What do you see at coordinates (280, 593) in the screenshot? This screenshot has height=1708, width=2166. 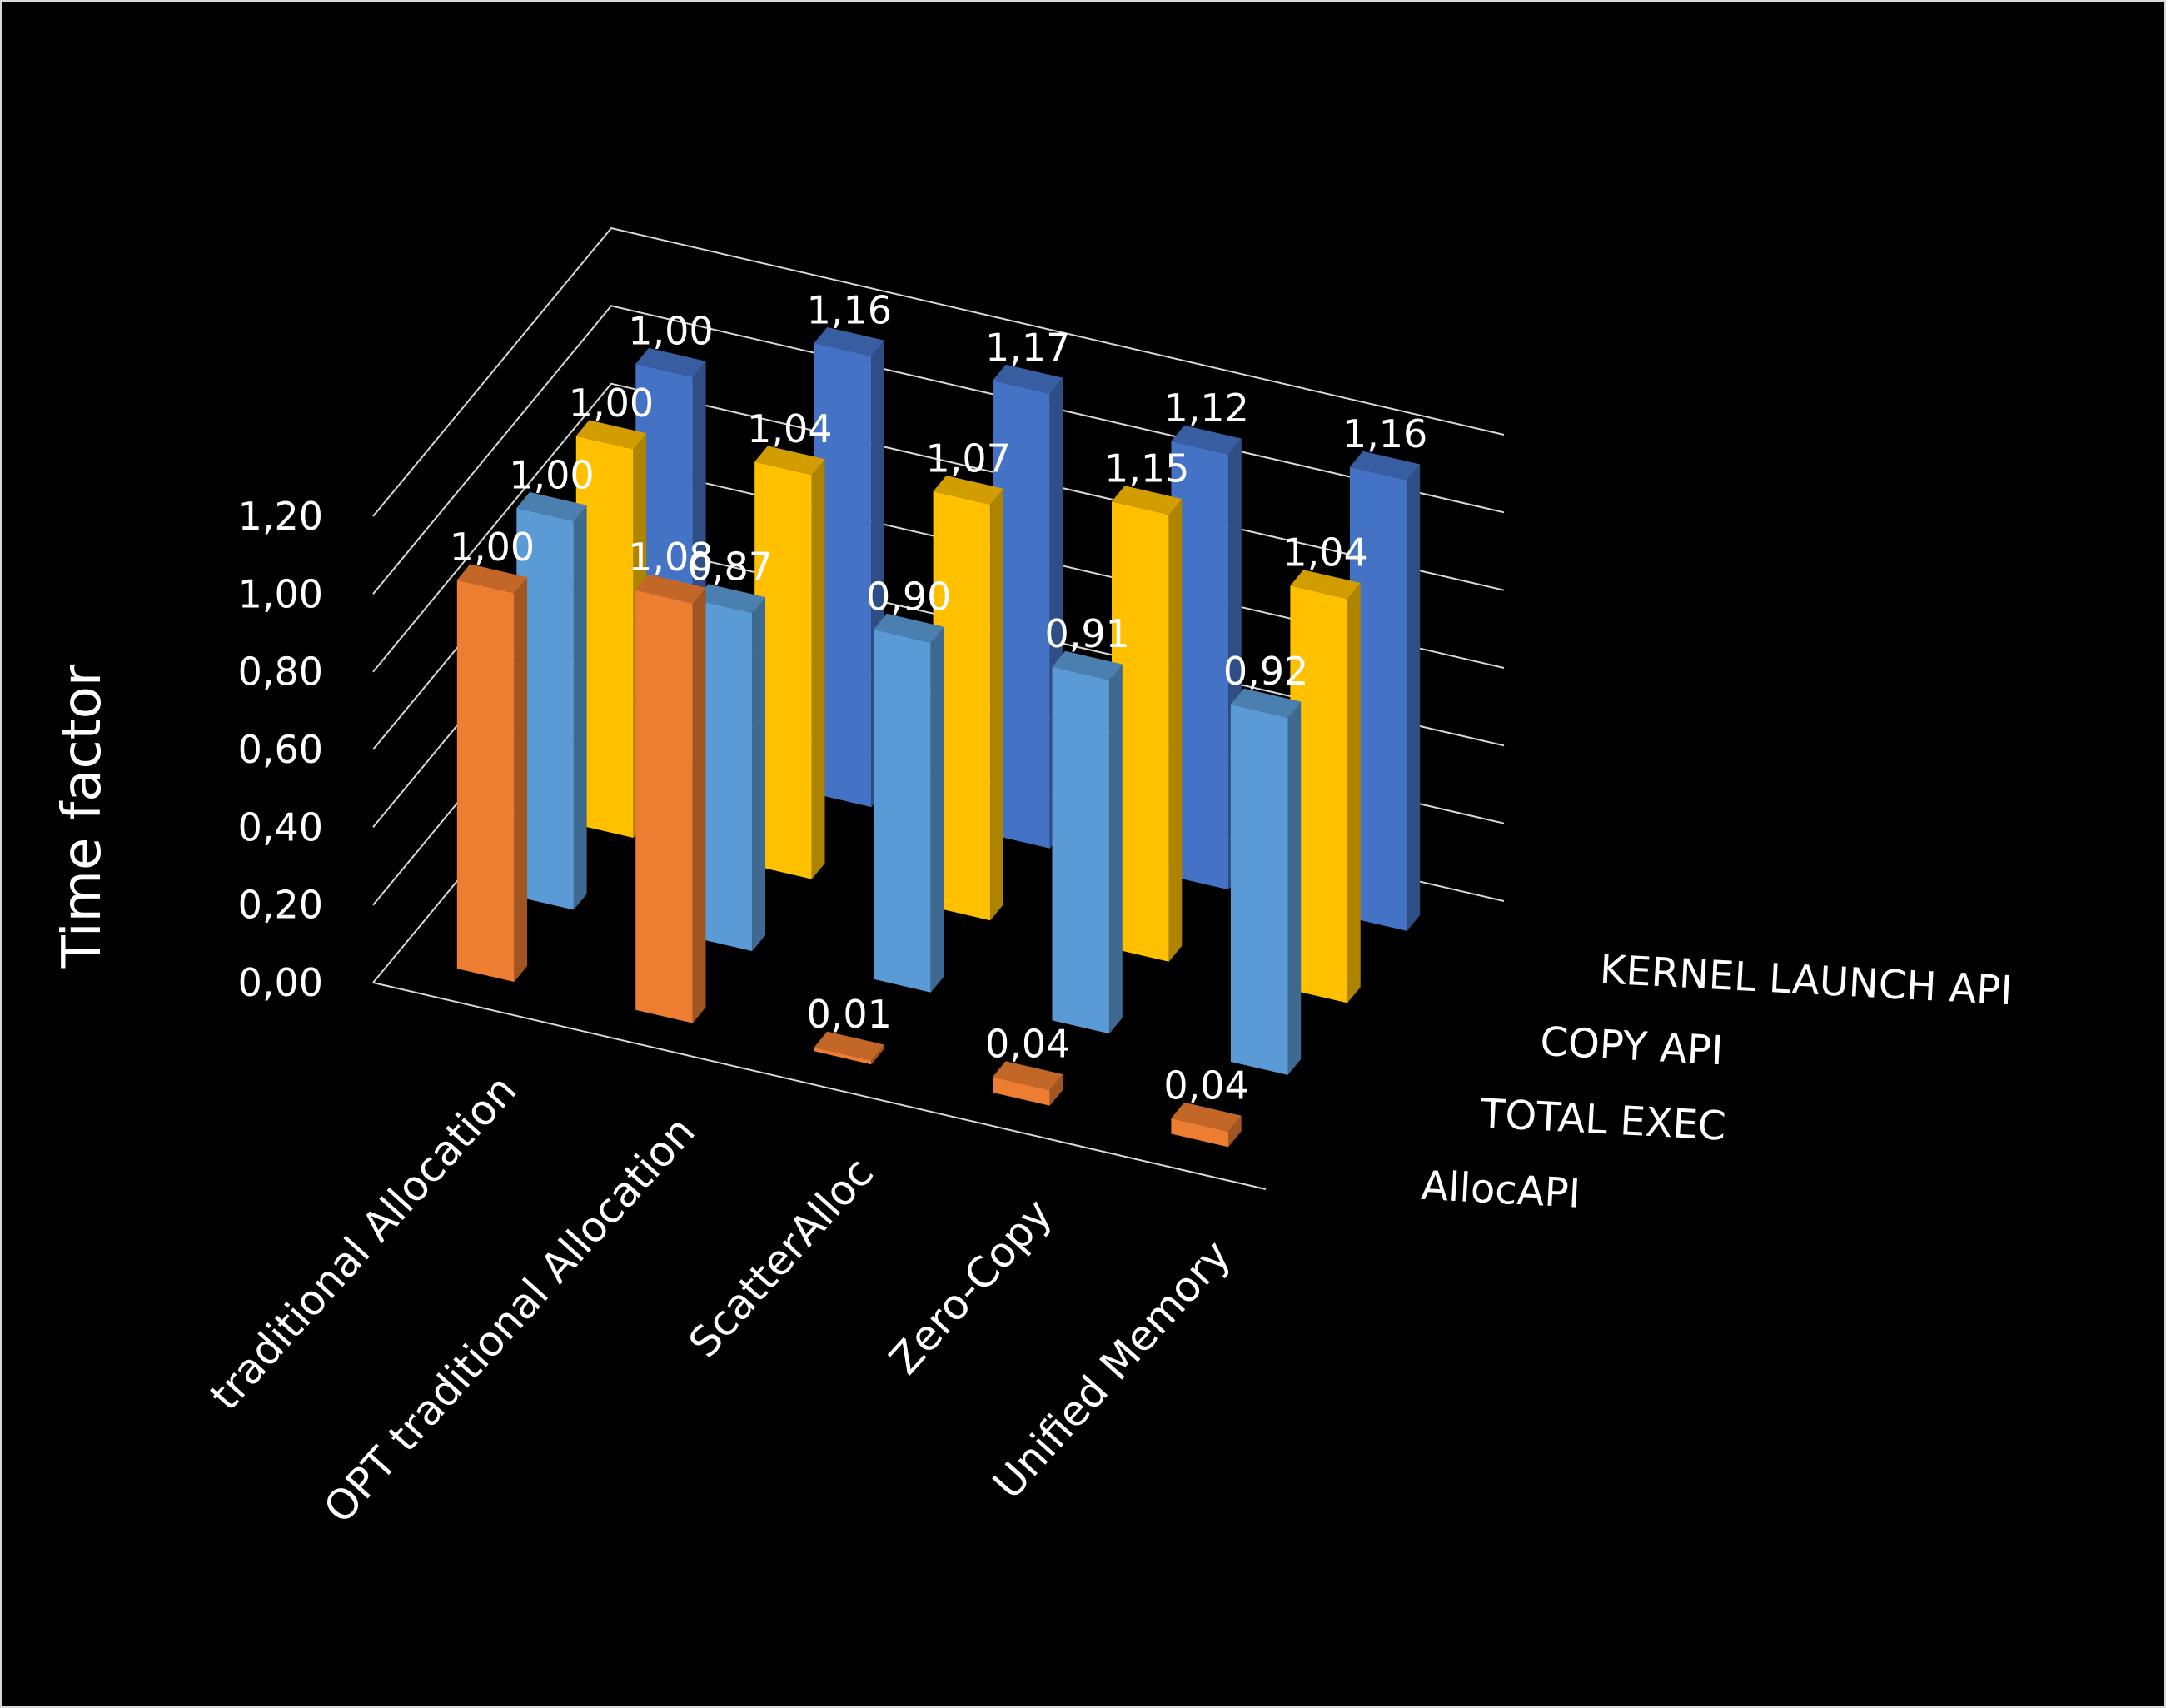 I see `y-tick-label: 1,00` at bounding box center [280, 593].